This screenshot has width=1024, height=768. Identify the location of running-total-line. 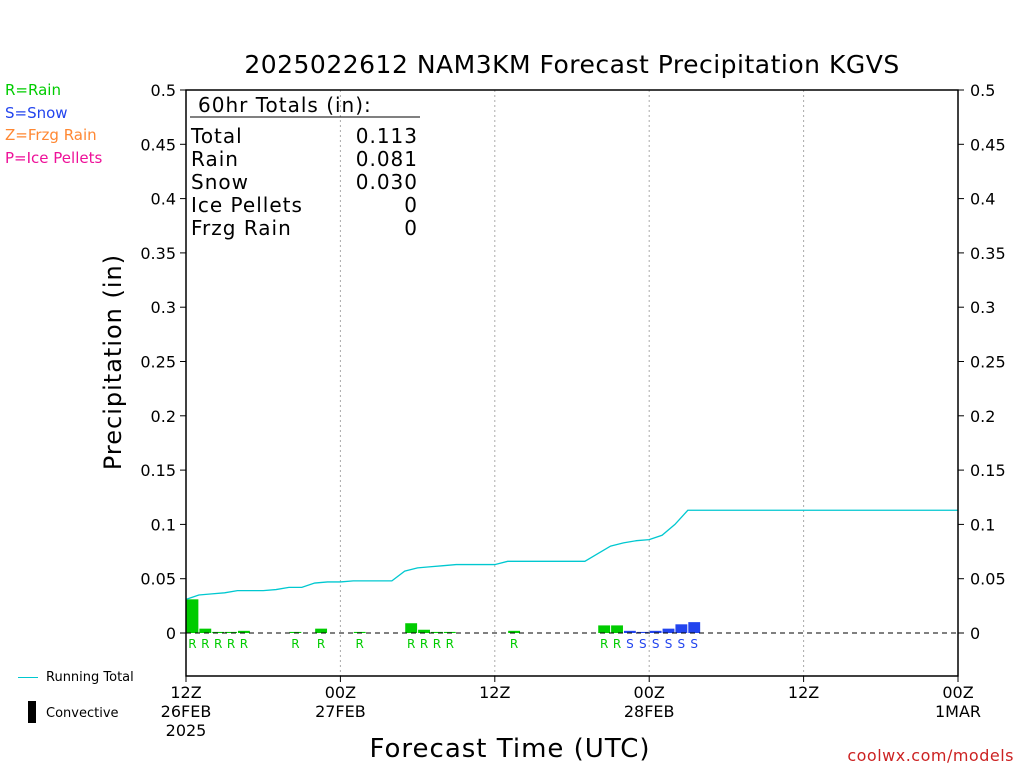
(571, 554).